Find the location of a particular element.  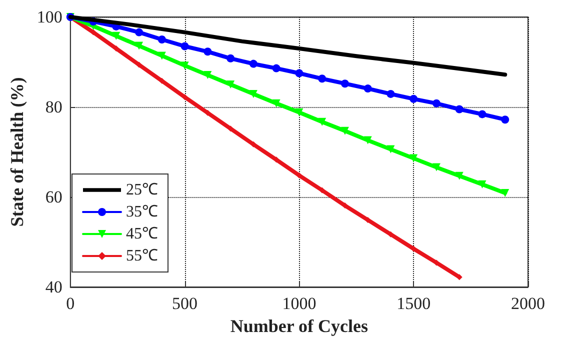

legend-label: 25℃ is located at coordinates (142, 190).